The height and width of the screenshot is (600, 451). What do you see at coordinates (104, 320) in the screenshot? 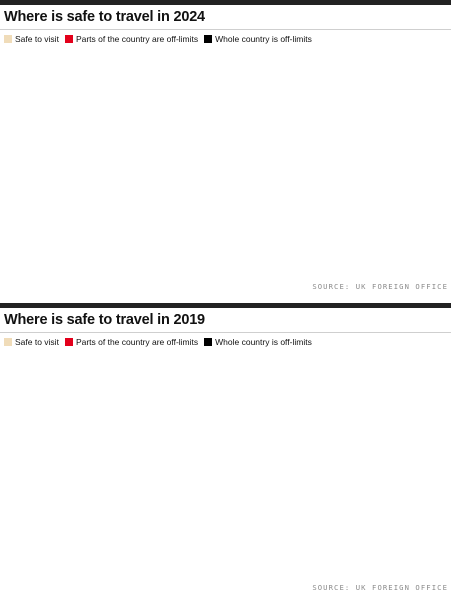
I see `map-title: Where is safe to travel in 2019` at bounding box center [104, 320].